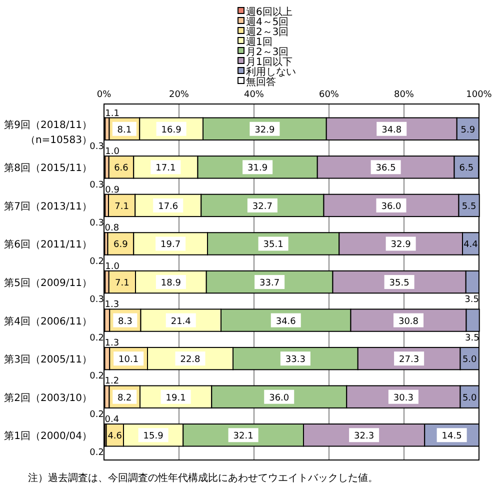  I want to click on legend-label: 利用しない, so click(271, 72).